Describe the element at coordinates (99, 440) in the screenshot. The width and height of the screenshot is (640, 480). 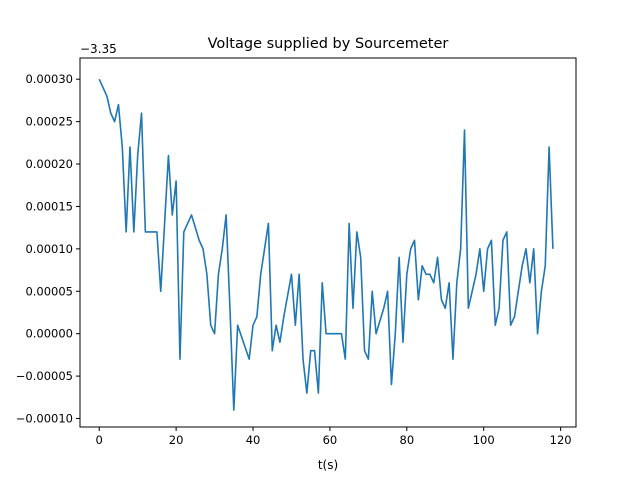
I see `x-tick-label: 0` at that location.